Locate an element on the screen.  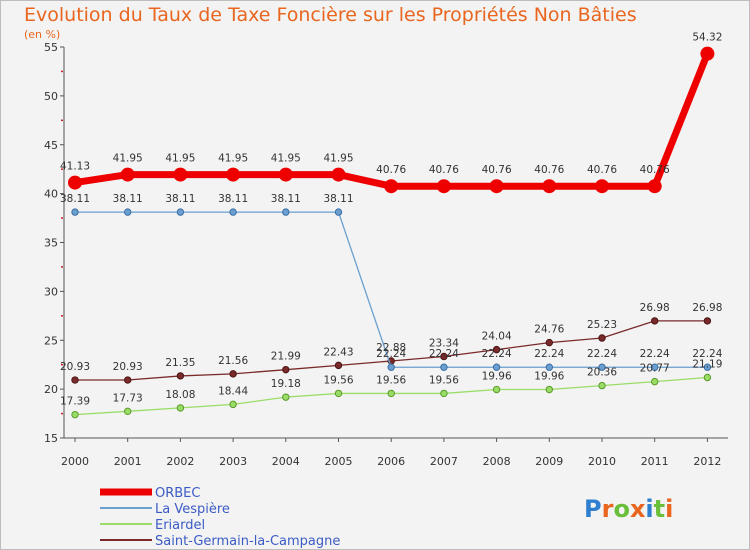
data-label: 21.56 is located at coordinates (233, 361).